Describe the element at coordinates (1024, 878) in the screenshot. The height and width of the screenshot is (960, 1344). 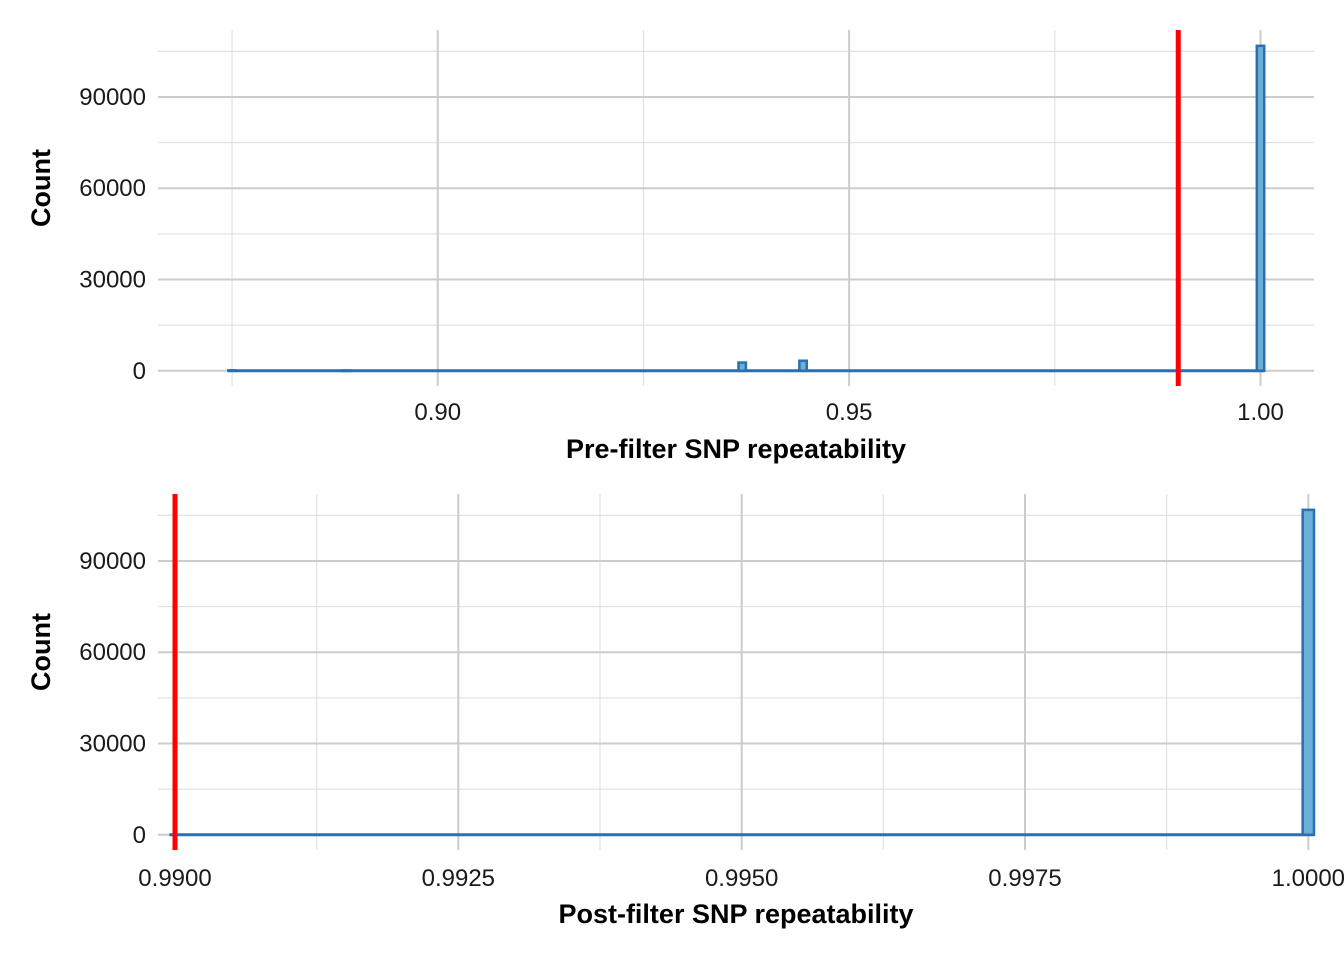
I see `x-tick-label: 0.9975` at that location.